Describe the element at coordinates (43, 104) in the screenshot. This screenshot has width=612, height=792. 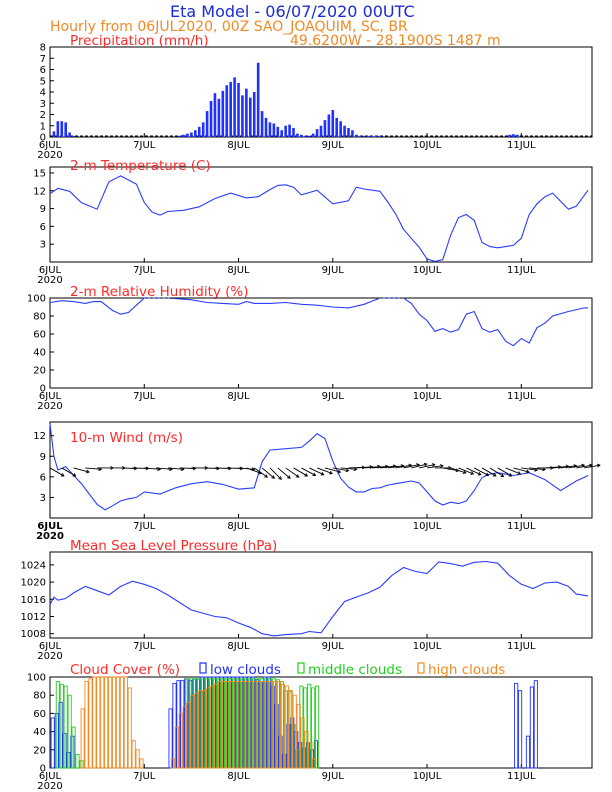
I see `y-tick-label: 3` at that location.